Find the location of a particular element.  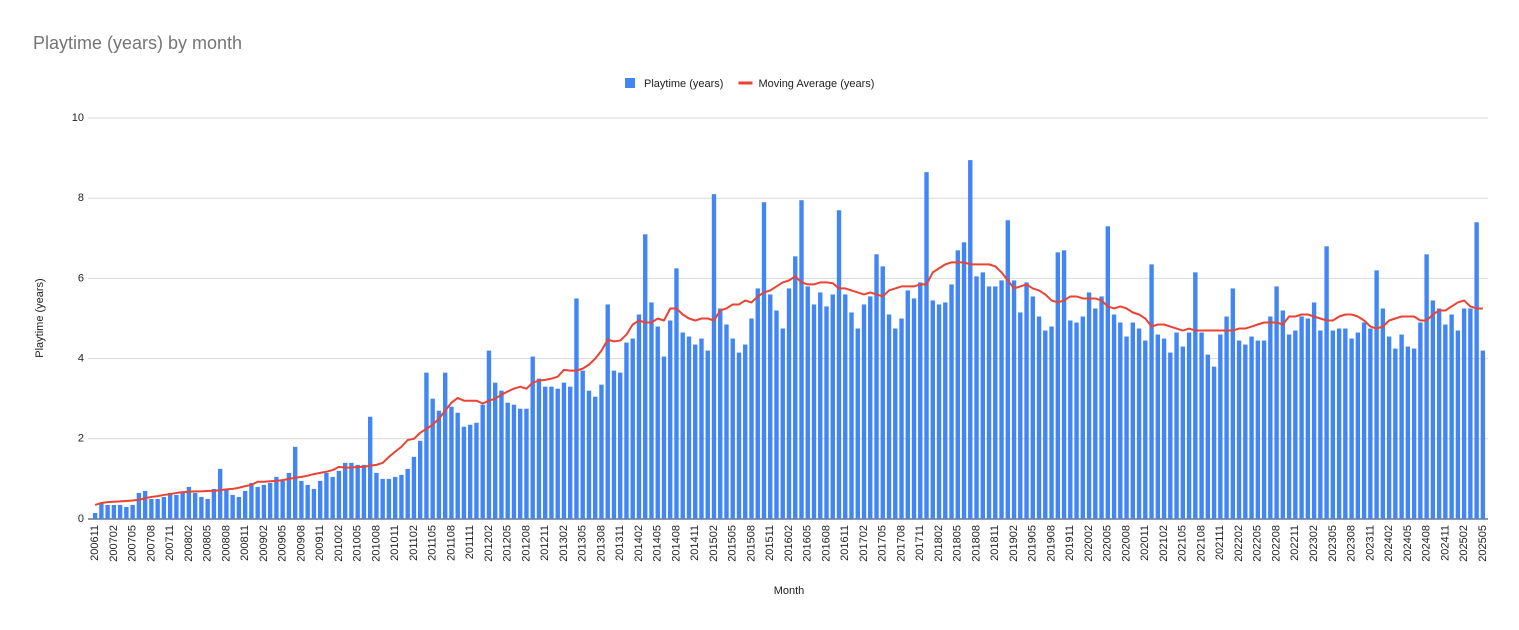

x-tick-label: 201102 is located at coordinates (414, 543).